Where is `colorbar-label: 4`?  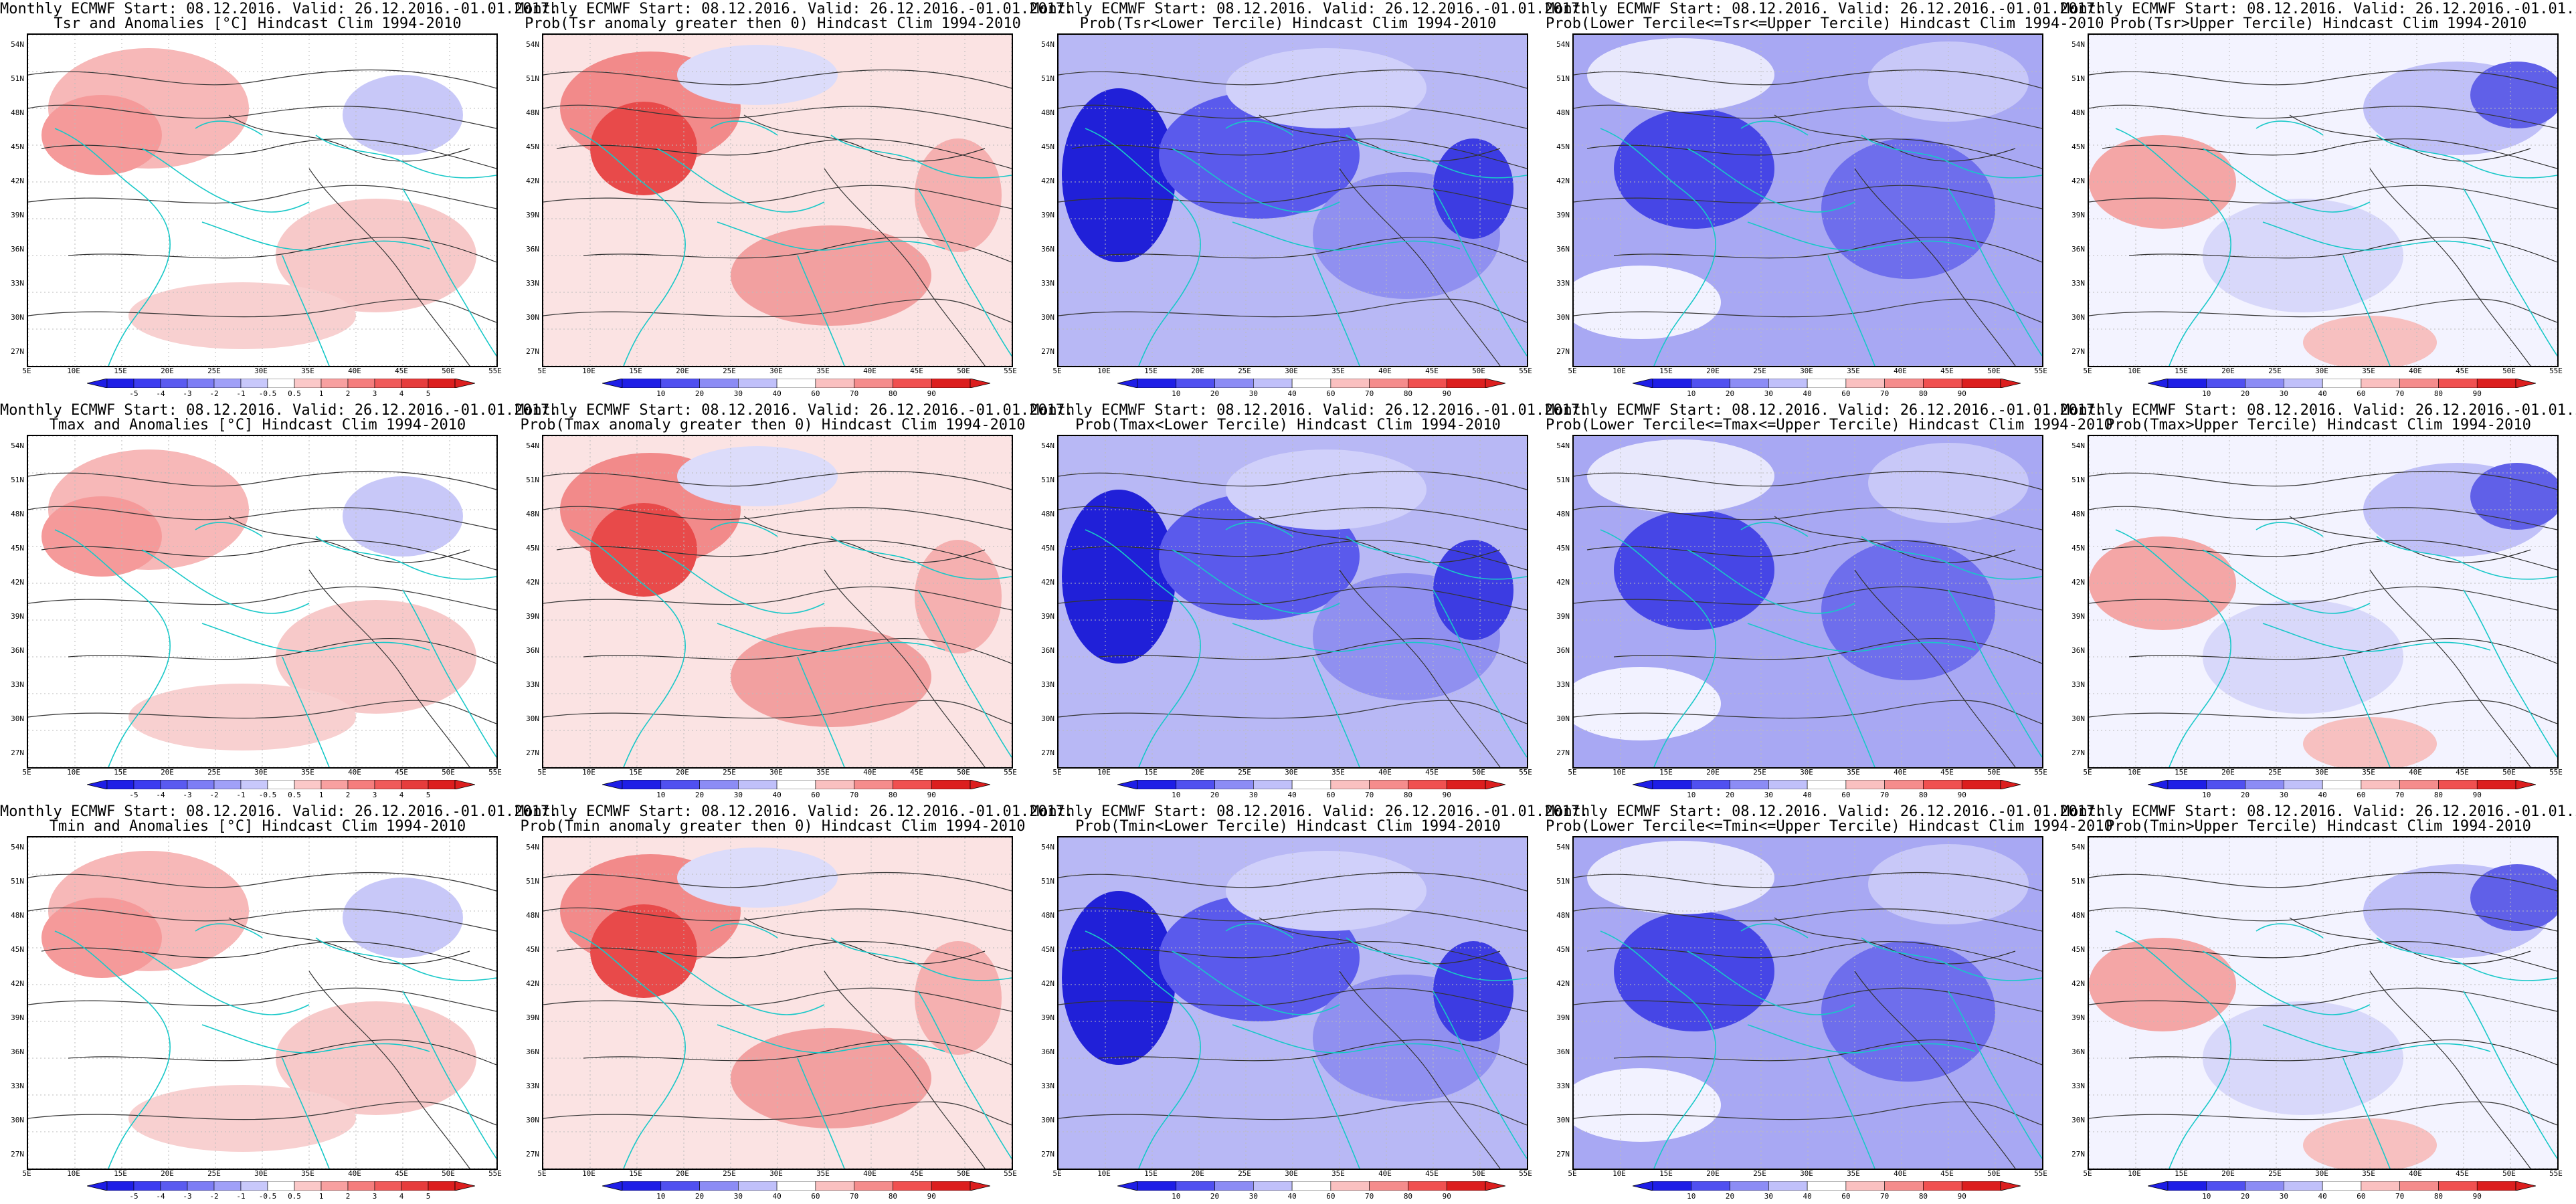 colorbar-label: 4 is located at coordinates (401, 1196).